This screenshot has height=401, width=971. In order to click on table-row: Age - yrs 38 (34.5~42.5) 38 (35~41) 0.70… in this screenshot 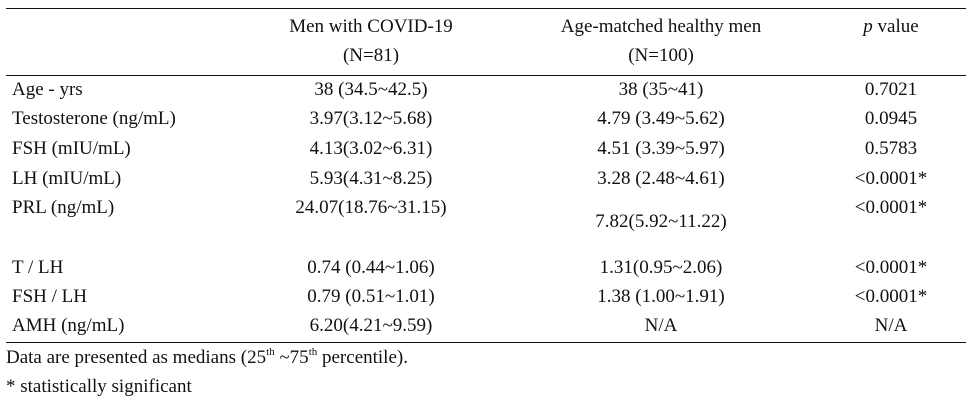, I will do `click(486, 90)`.